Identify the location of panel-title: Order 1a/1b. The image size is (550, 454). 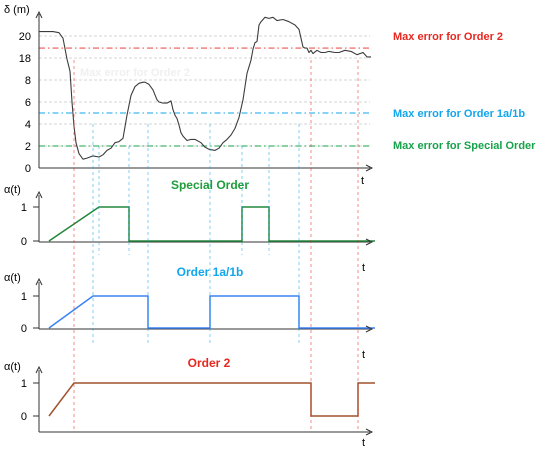
(210, 272).